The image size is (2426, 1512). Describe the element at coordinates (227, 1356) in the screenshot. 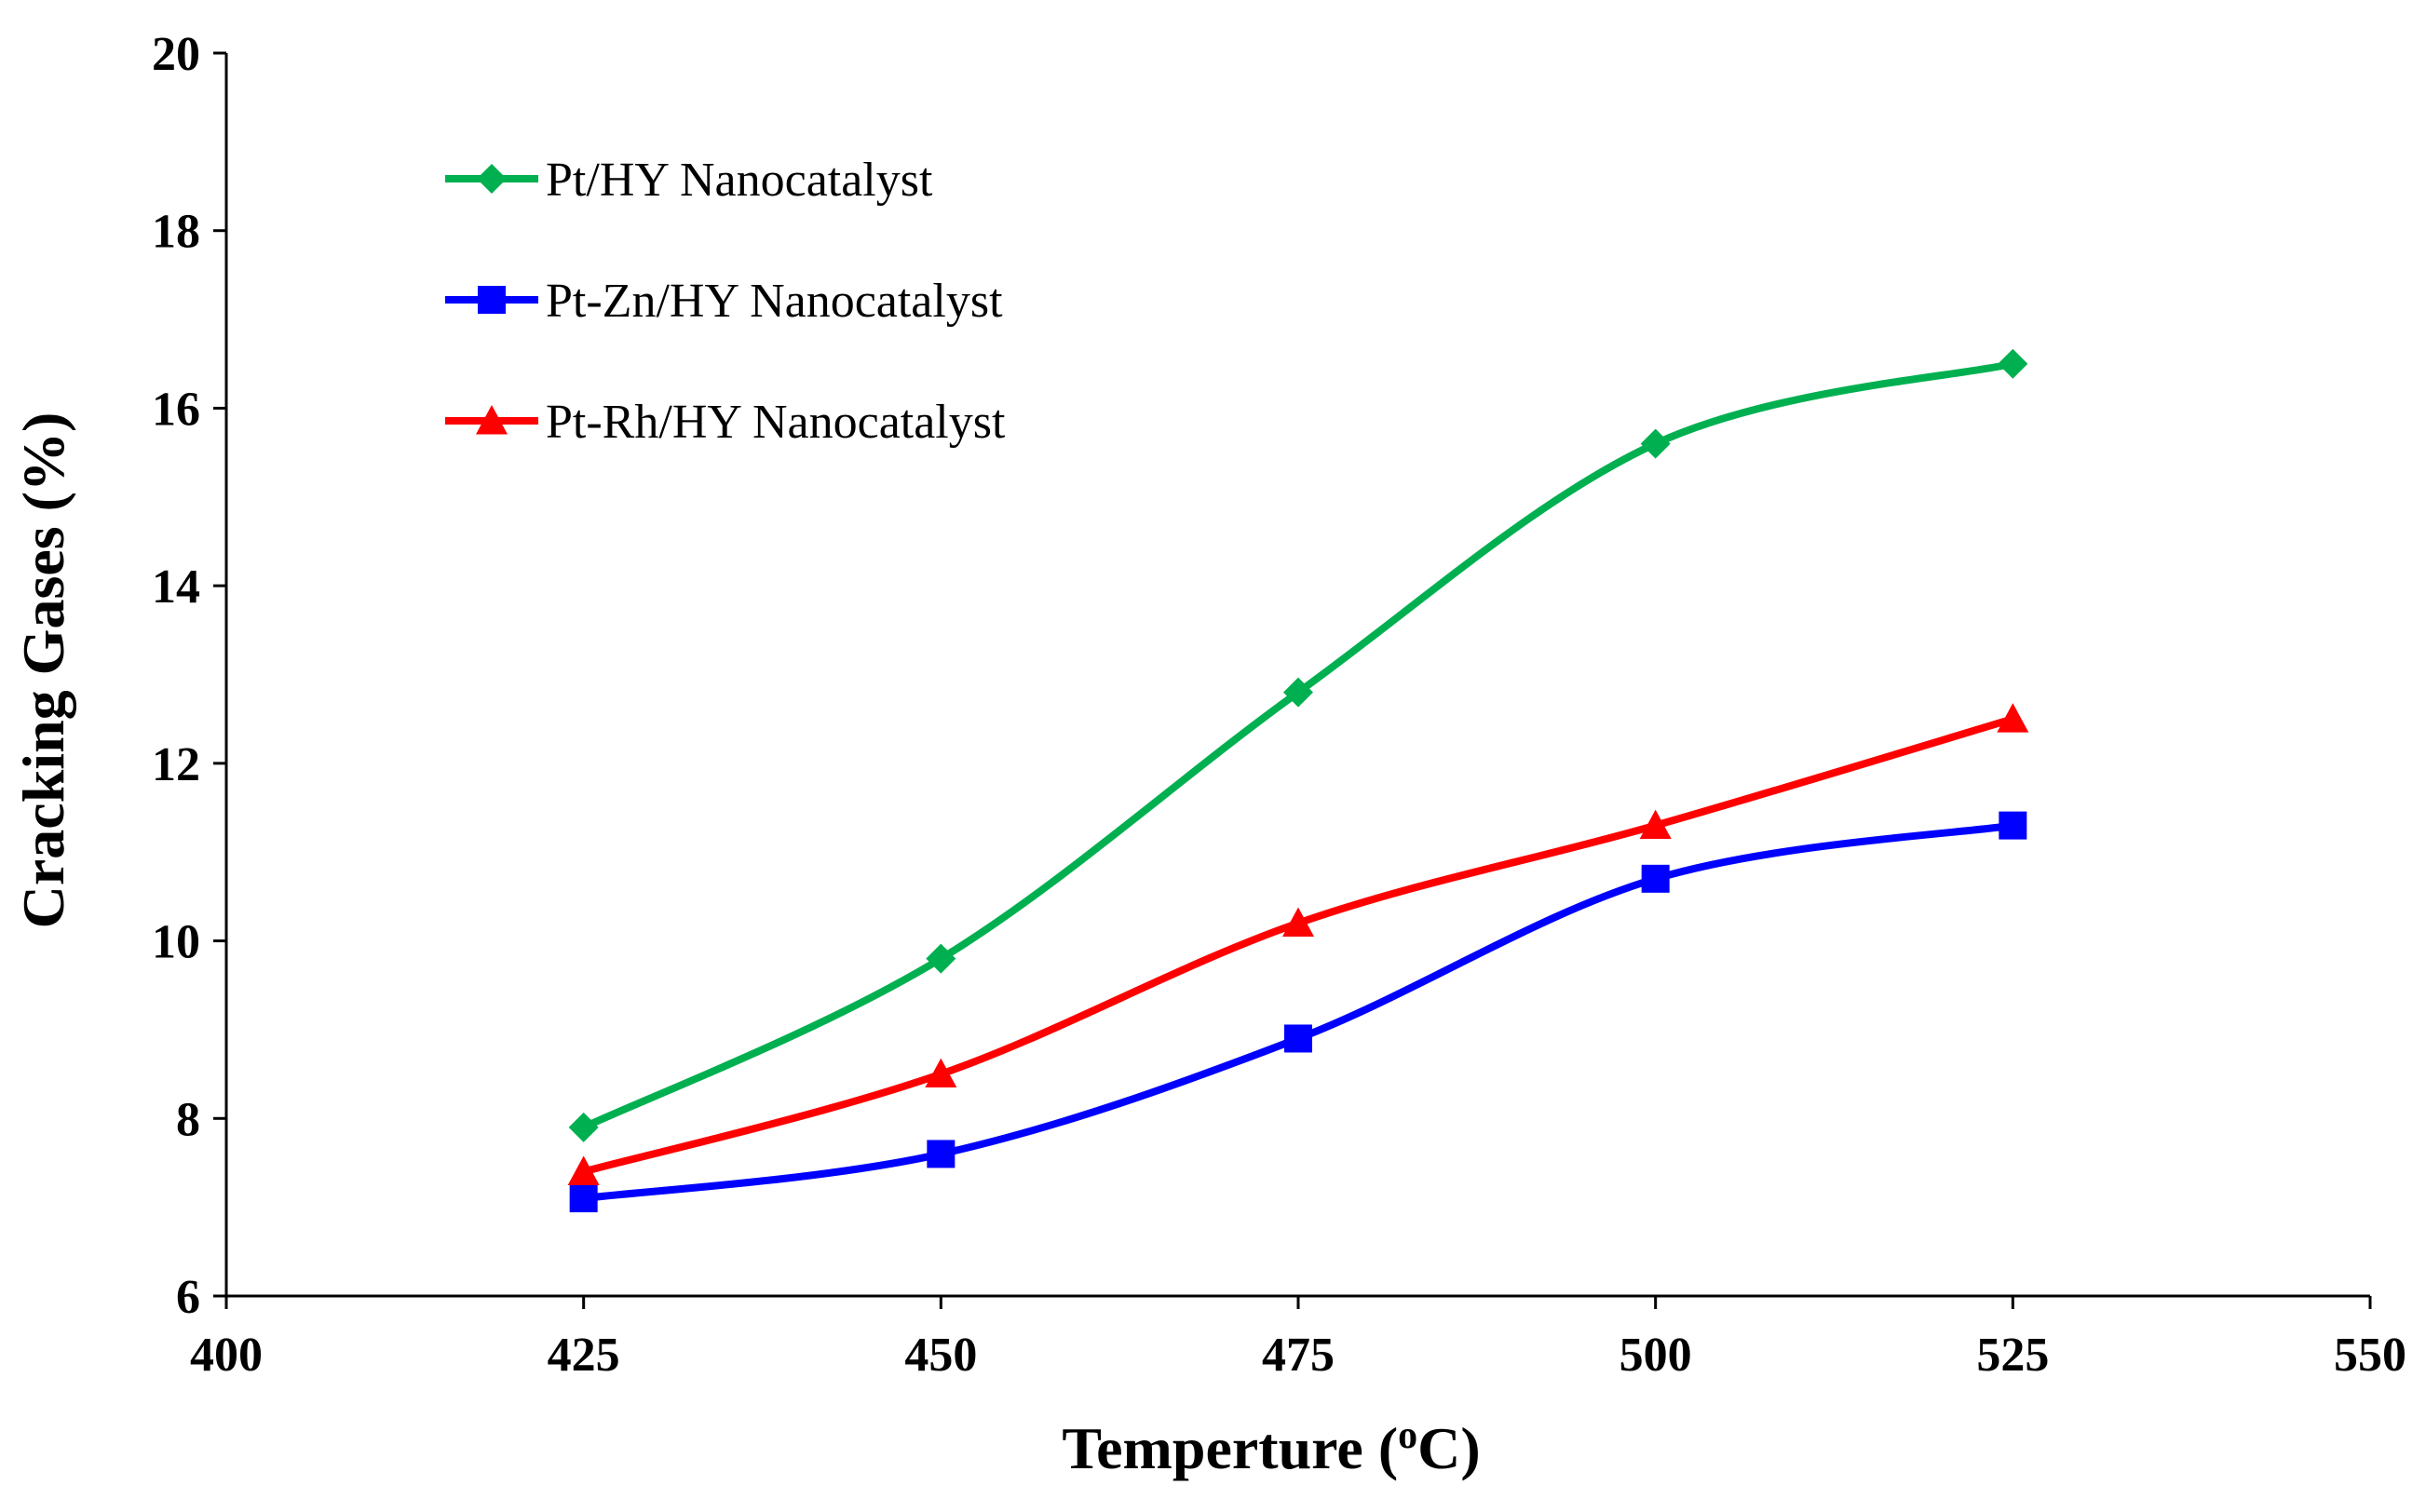

I see `x-tick-label: 400` at that location.